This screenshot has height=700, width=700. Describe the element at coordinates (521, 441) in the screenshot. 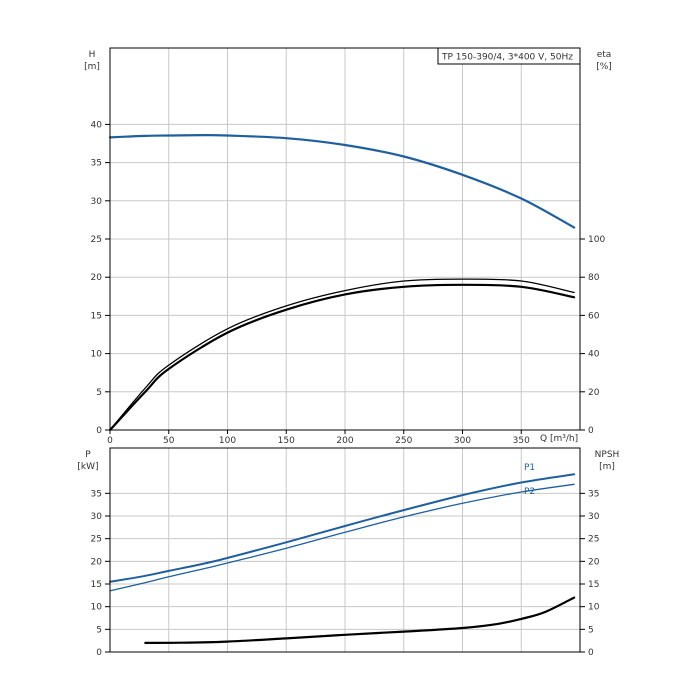

I see `x-tick-label: 350` at that location.